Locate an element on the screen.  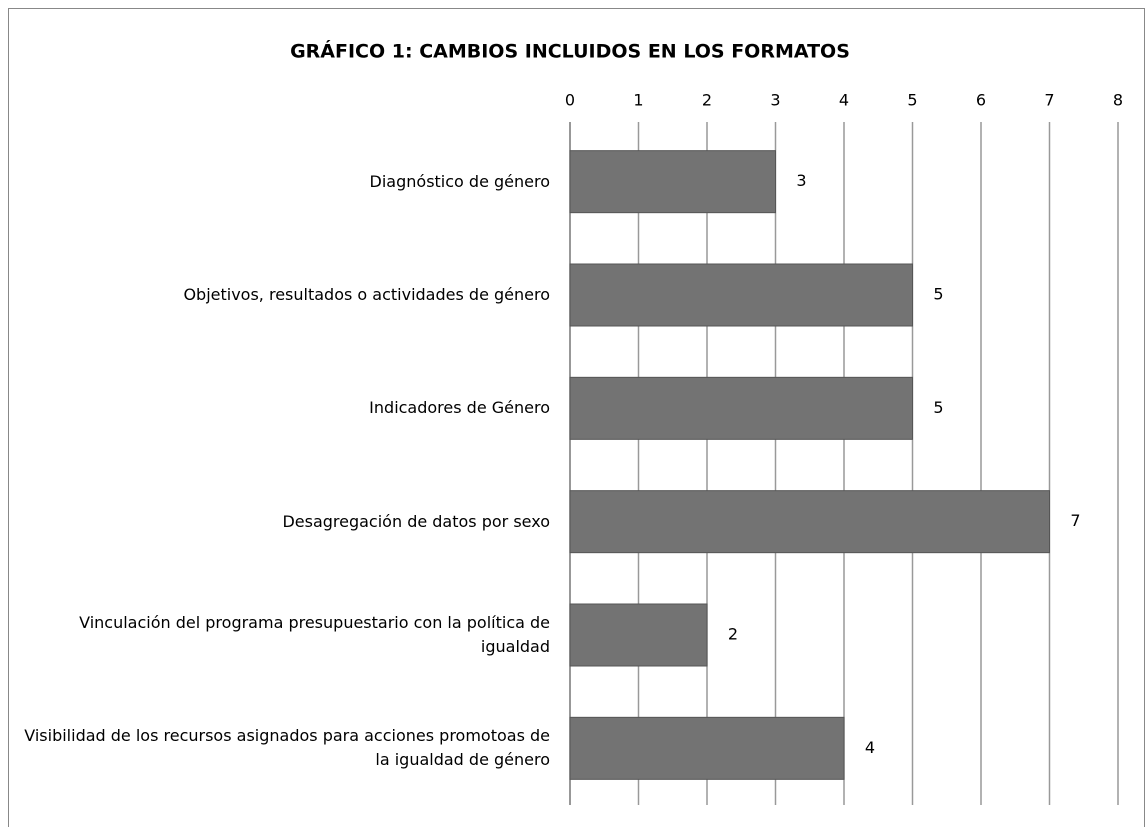
y-tick-label: Indicadores de Género is located at coordinates (459, 408).